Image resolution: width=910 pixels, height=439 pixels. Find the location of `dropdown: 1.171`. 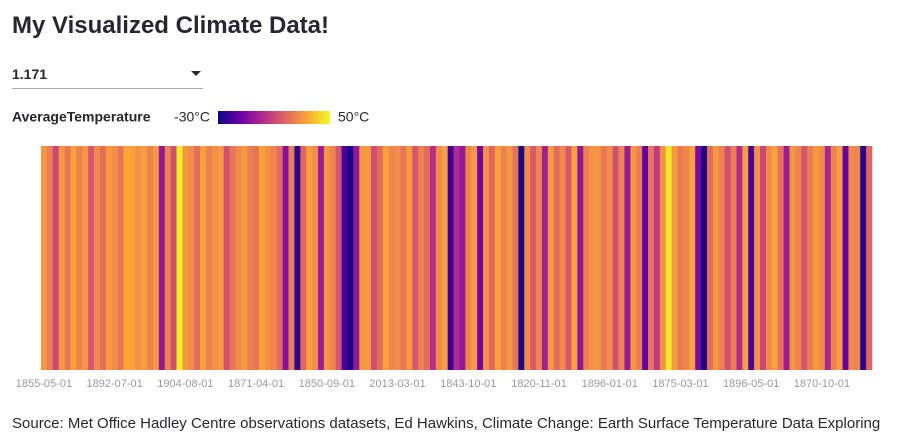

dropdown: 1.171 is located at coordinates (107, 75).